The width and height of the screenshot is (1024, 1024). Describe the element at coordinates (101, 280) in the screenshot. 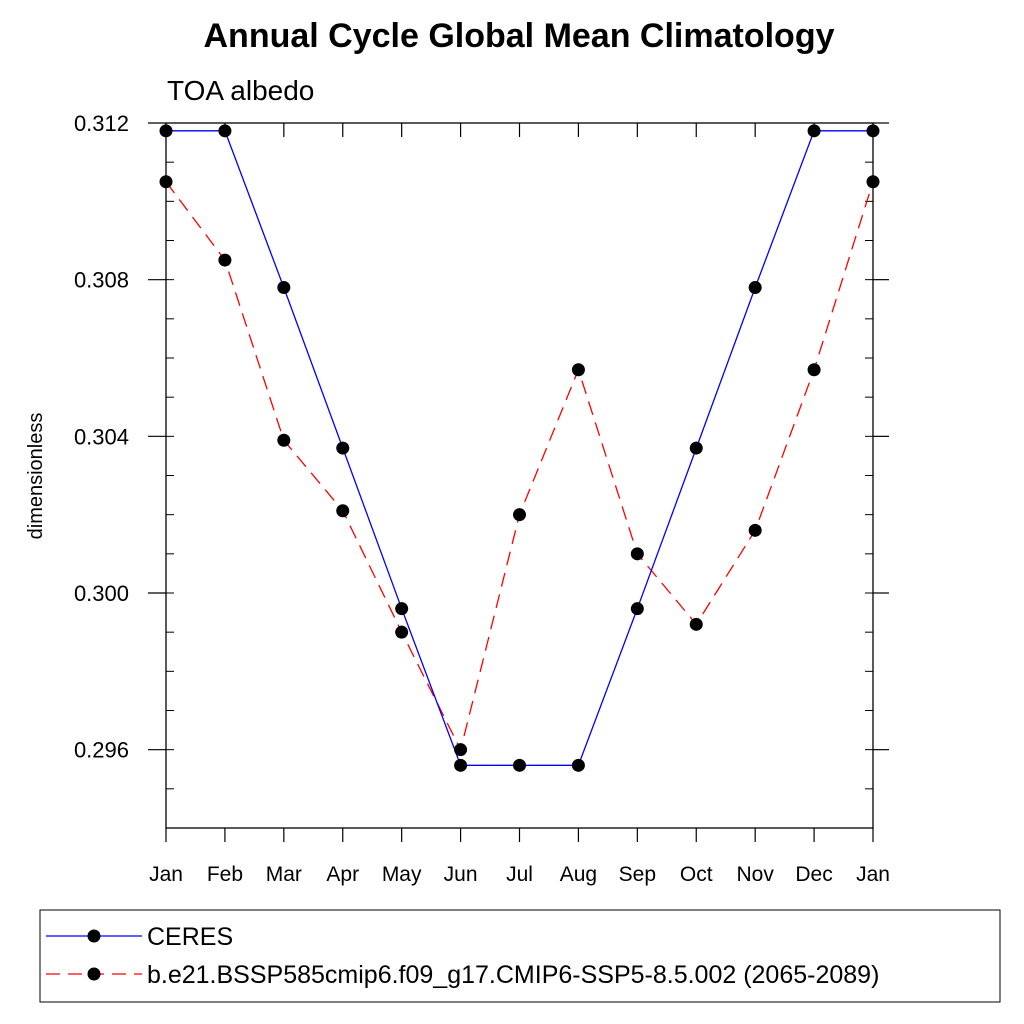

I see `y-tick-label: 0.308` at that location.